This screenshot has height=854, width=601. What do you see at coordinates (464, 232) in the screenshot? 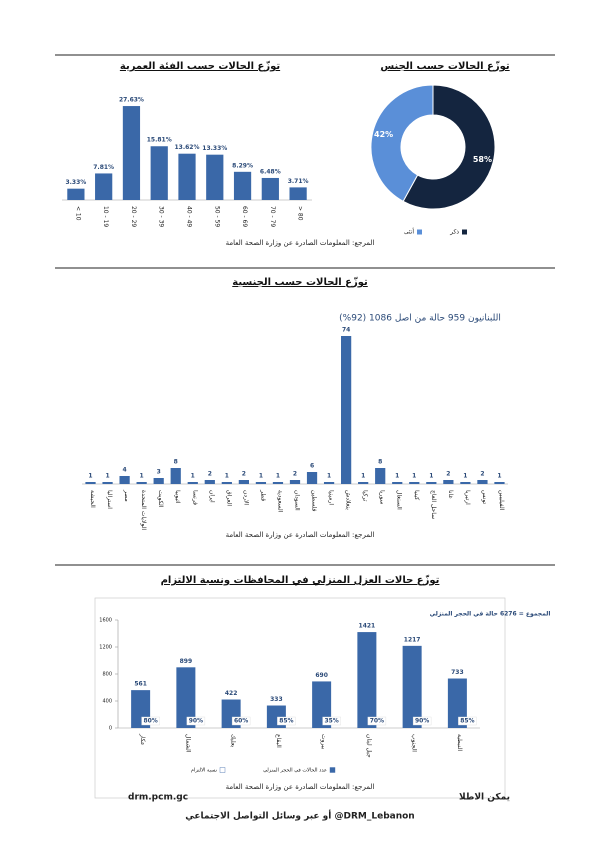
I see `legend-swatch` at bounding box center [464, 232].